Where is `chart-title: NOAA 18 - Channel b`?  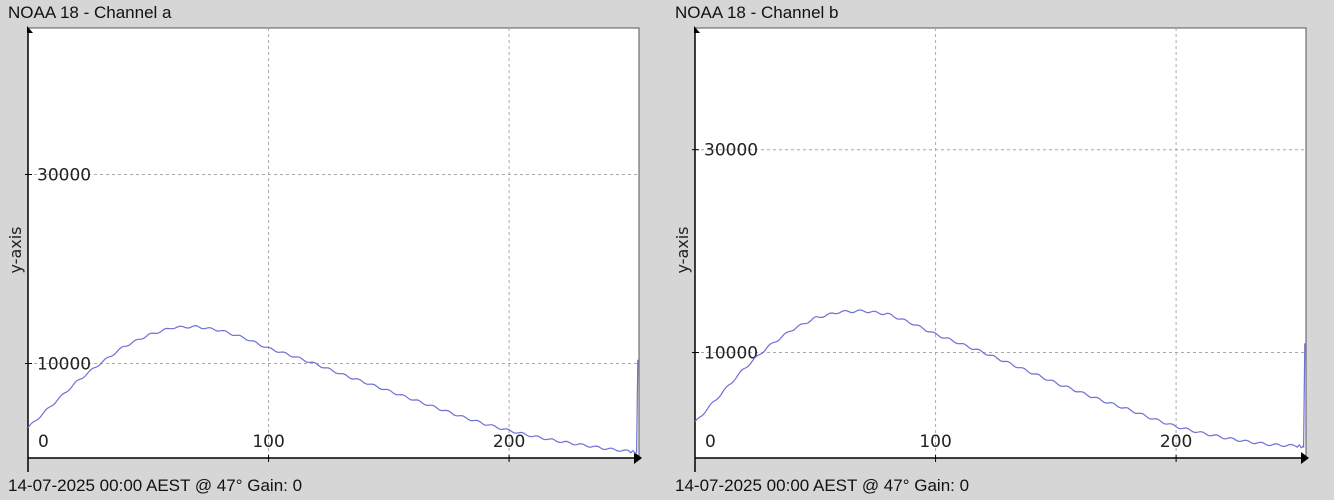 chart-title: NOAA 18 - Channel b is located at coordinates (757, 12).